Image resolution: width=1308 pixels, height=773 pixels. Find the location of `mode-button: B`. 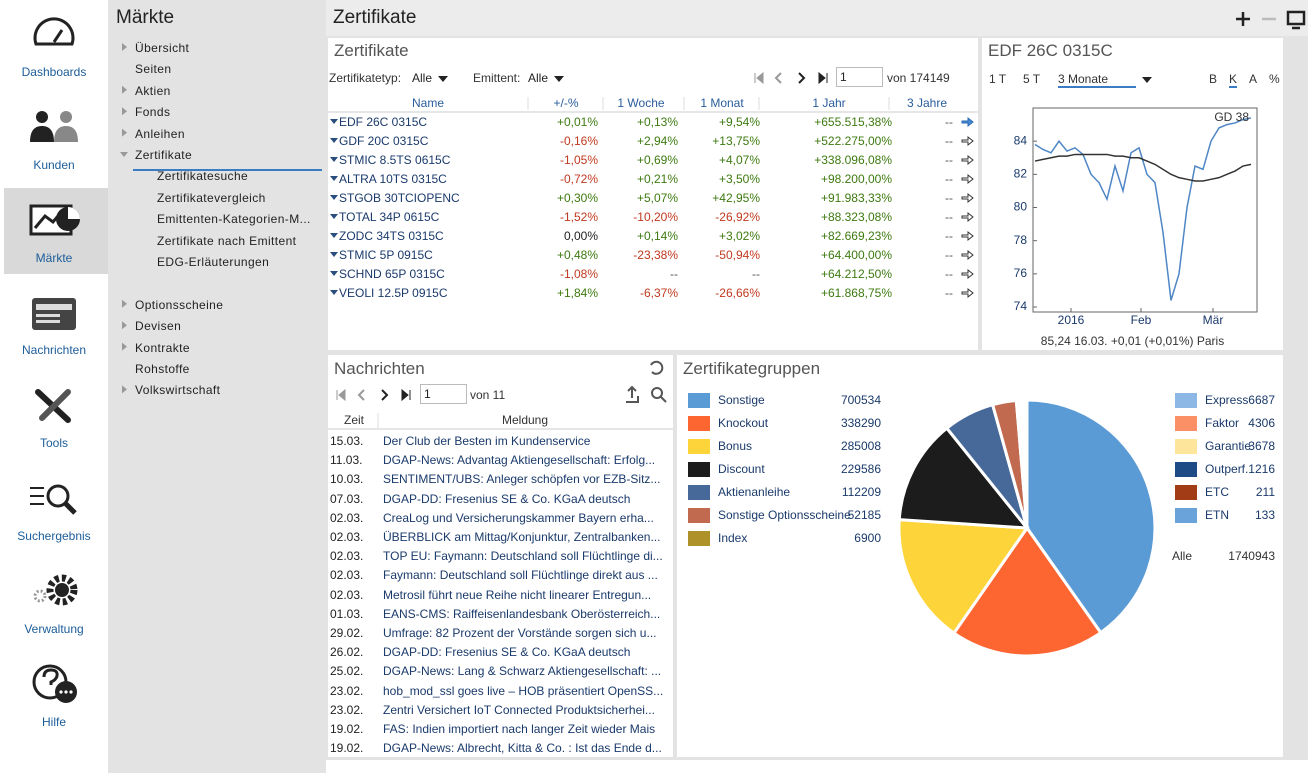

mode-button: B is located at coordinates (1213, 79).